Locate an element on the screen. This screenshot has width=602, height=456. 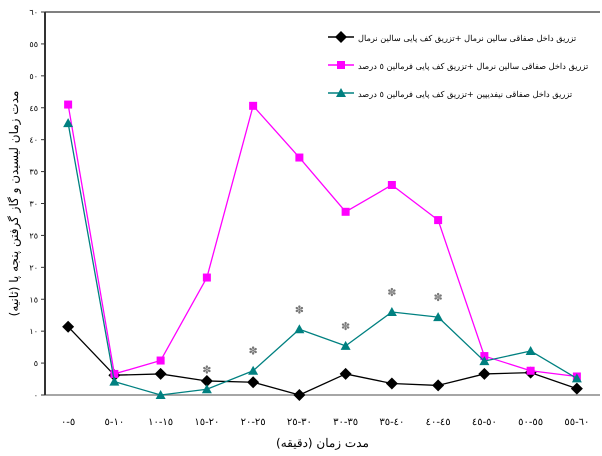
x-tick-label: ٢٥-٣٠ is located at coordinates (299, 422).